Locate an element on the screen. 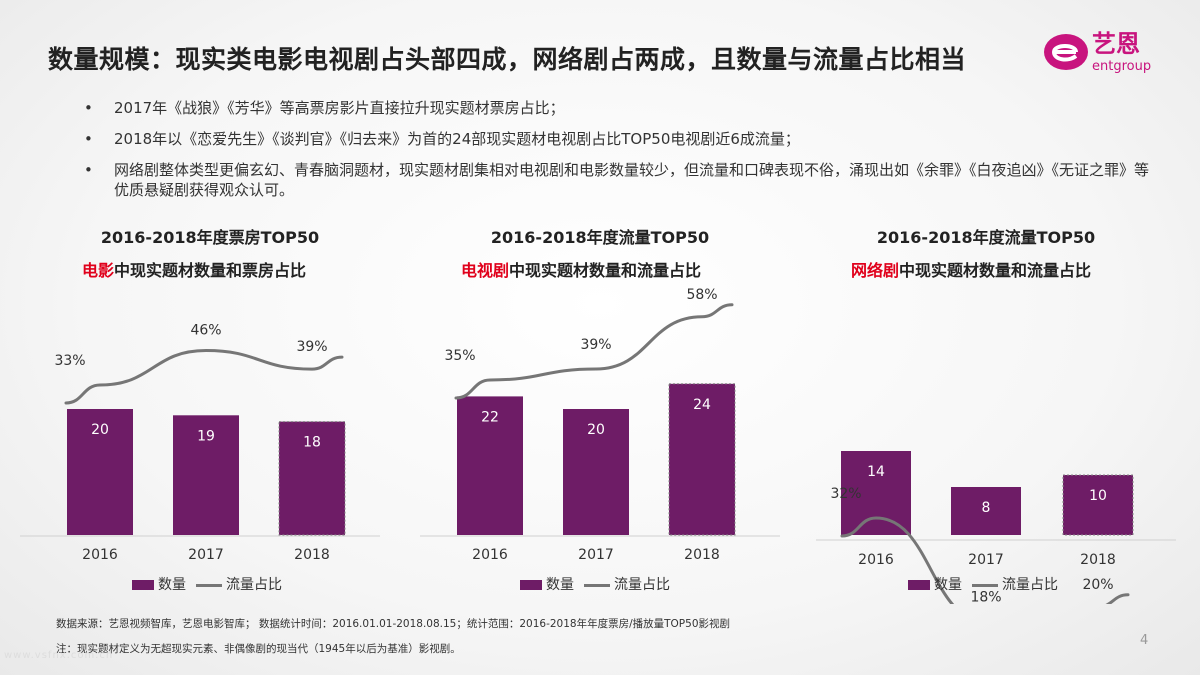  page-title: 数量规模：现实类电影电视剧占头部四成，网络剧占两成，且数量与流量占比相当 is located at coordinates (507, 59).